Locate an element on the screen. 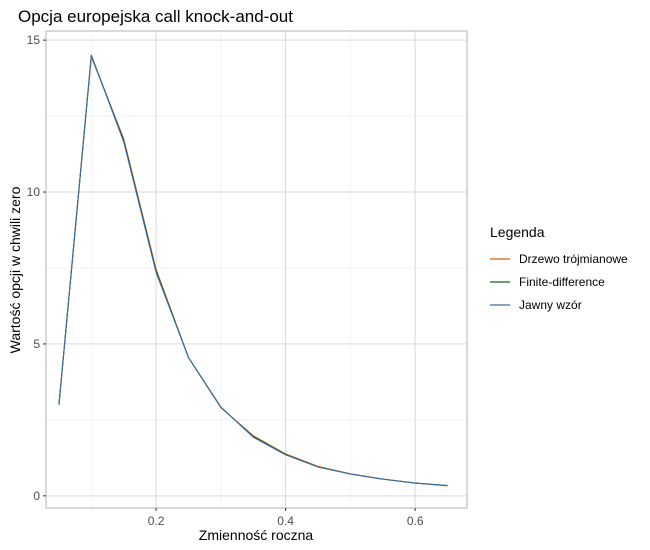 This screenshot has height=550, width=650. x-axis-ticks: 0.2 0.4 0.6 is located at coordinates (286, 518).